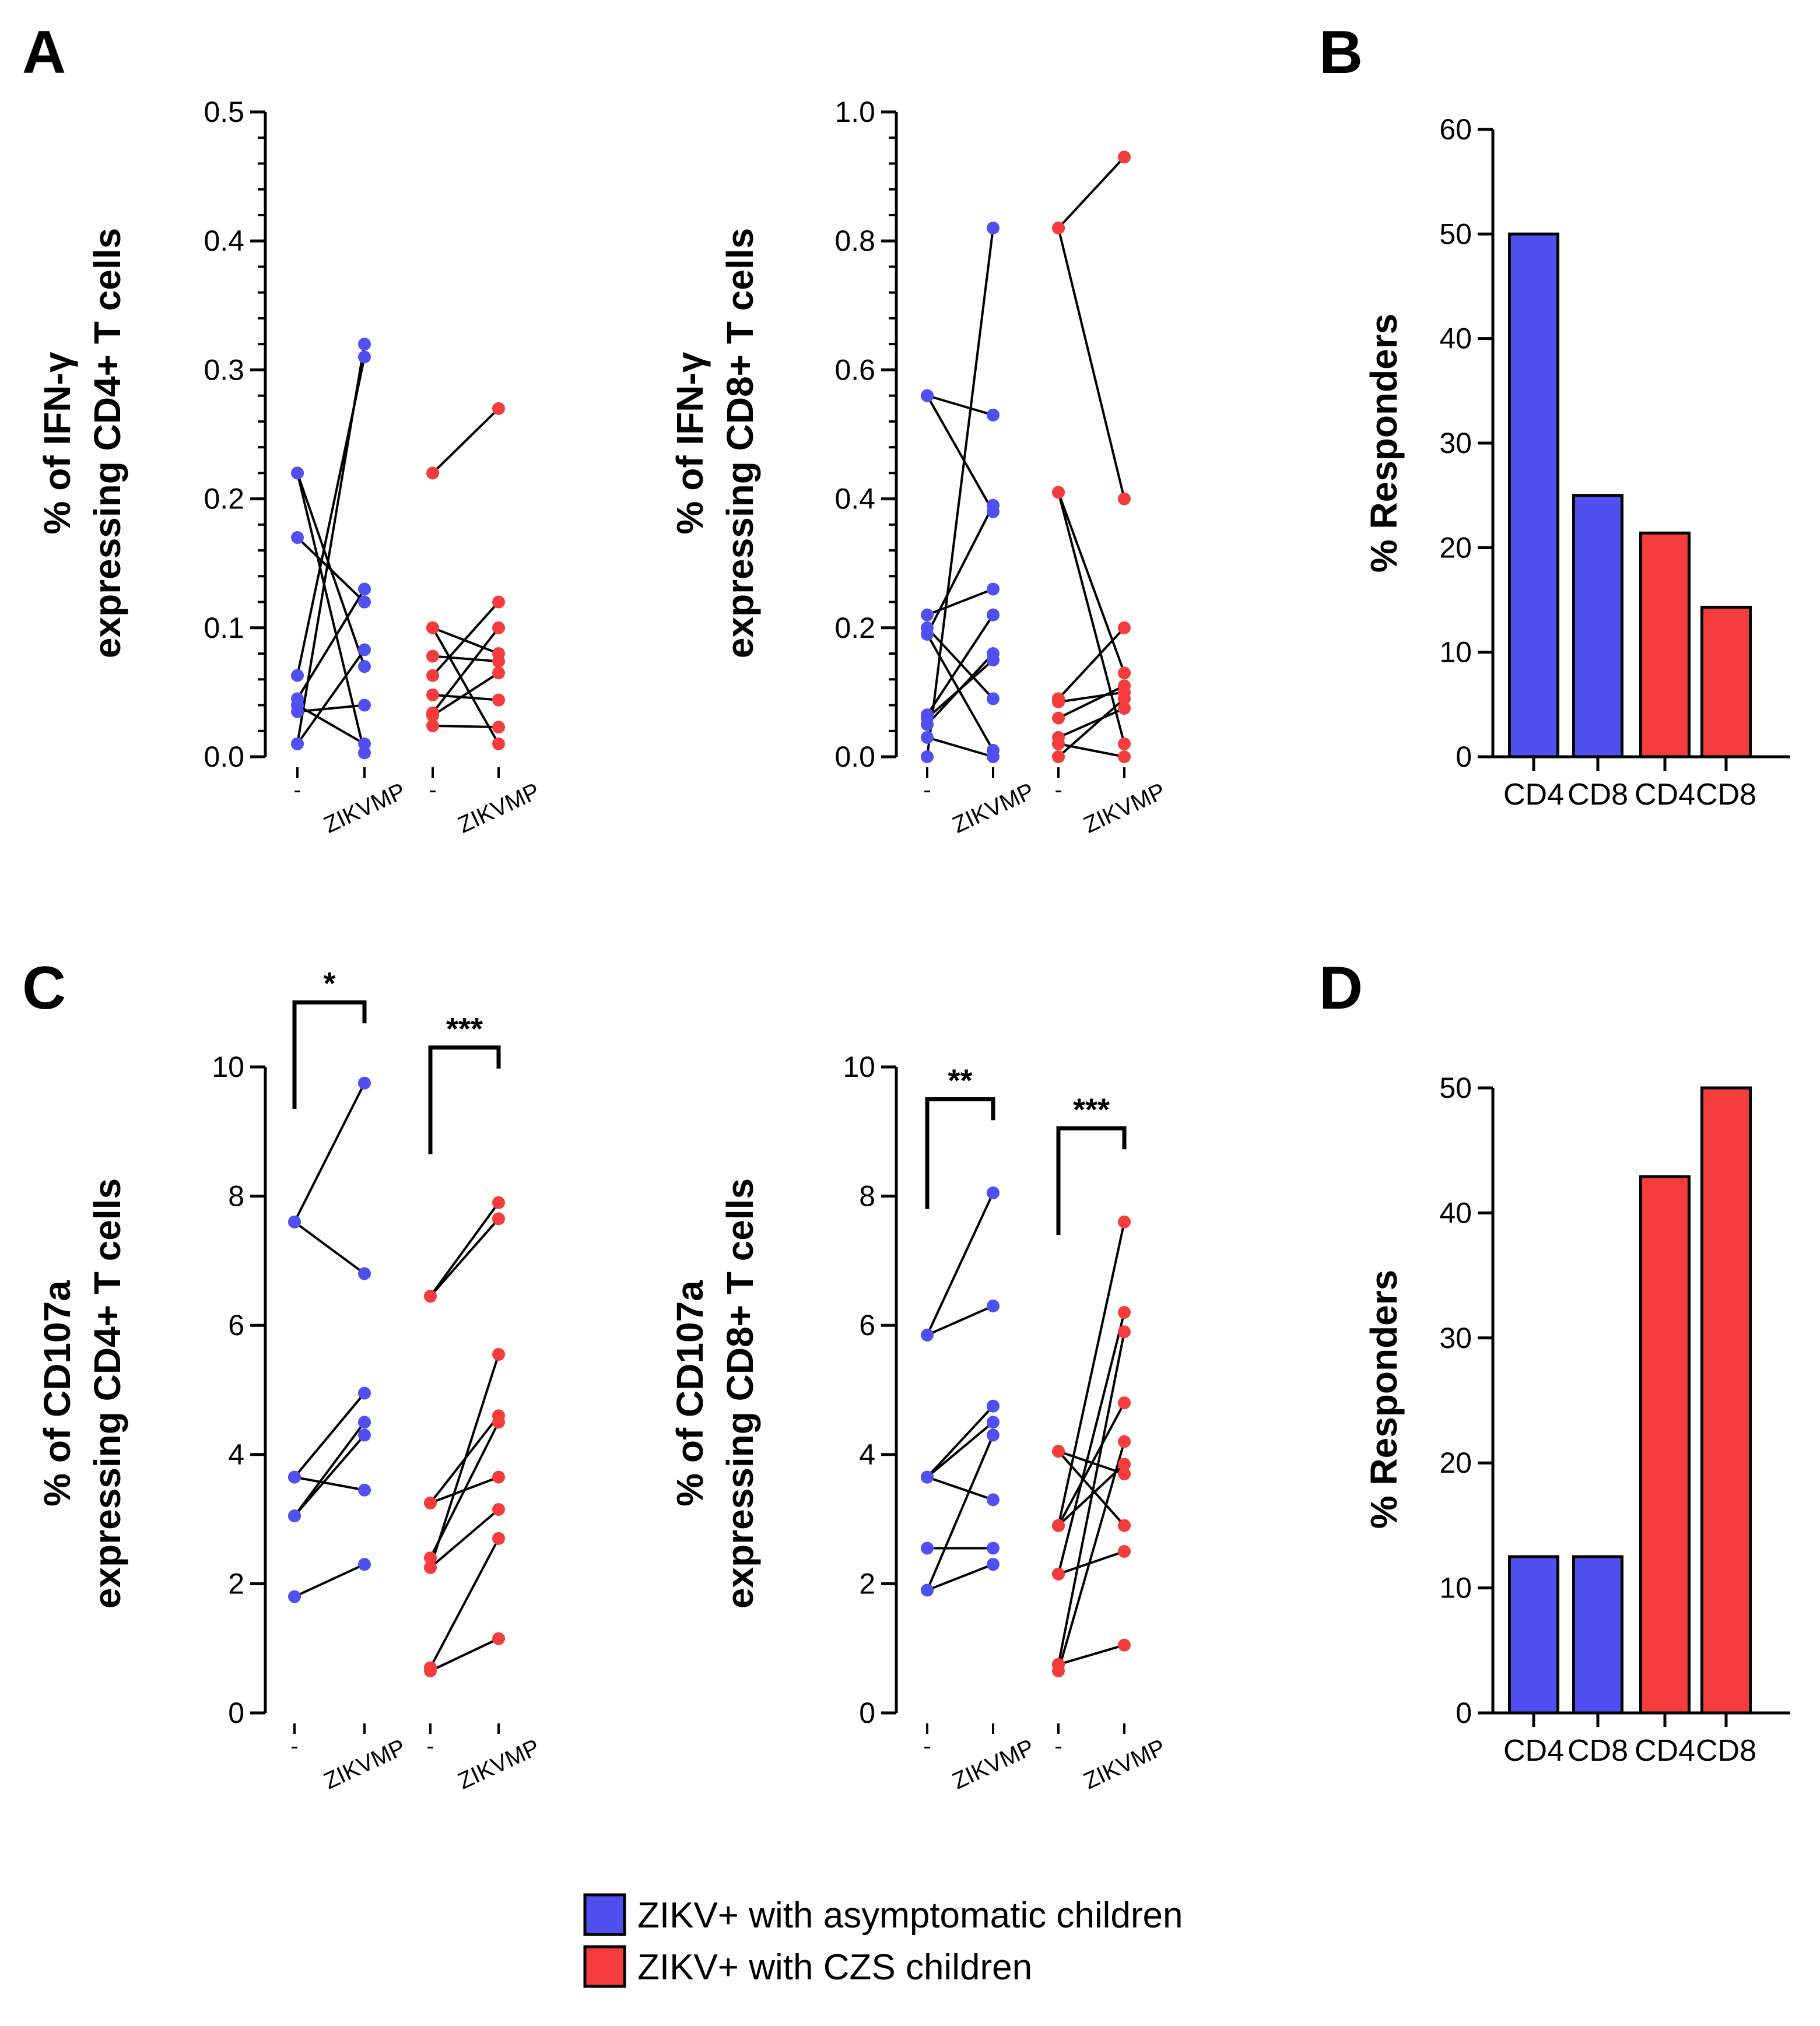  I want to click on y-tick-label: 2, so click(867, 1583).